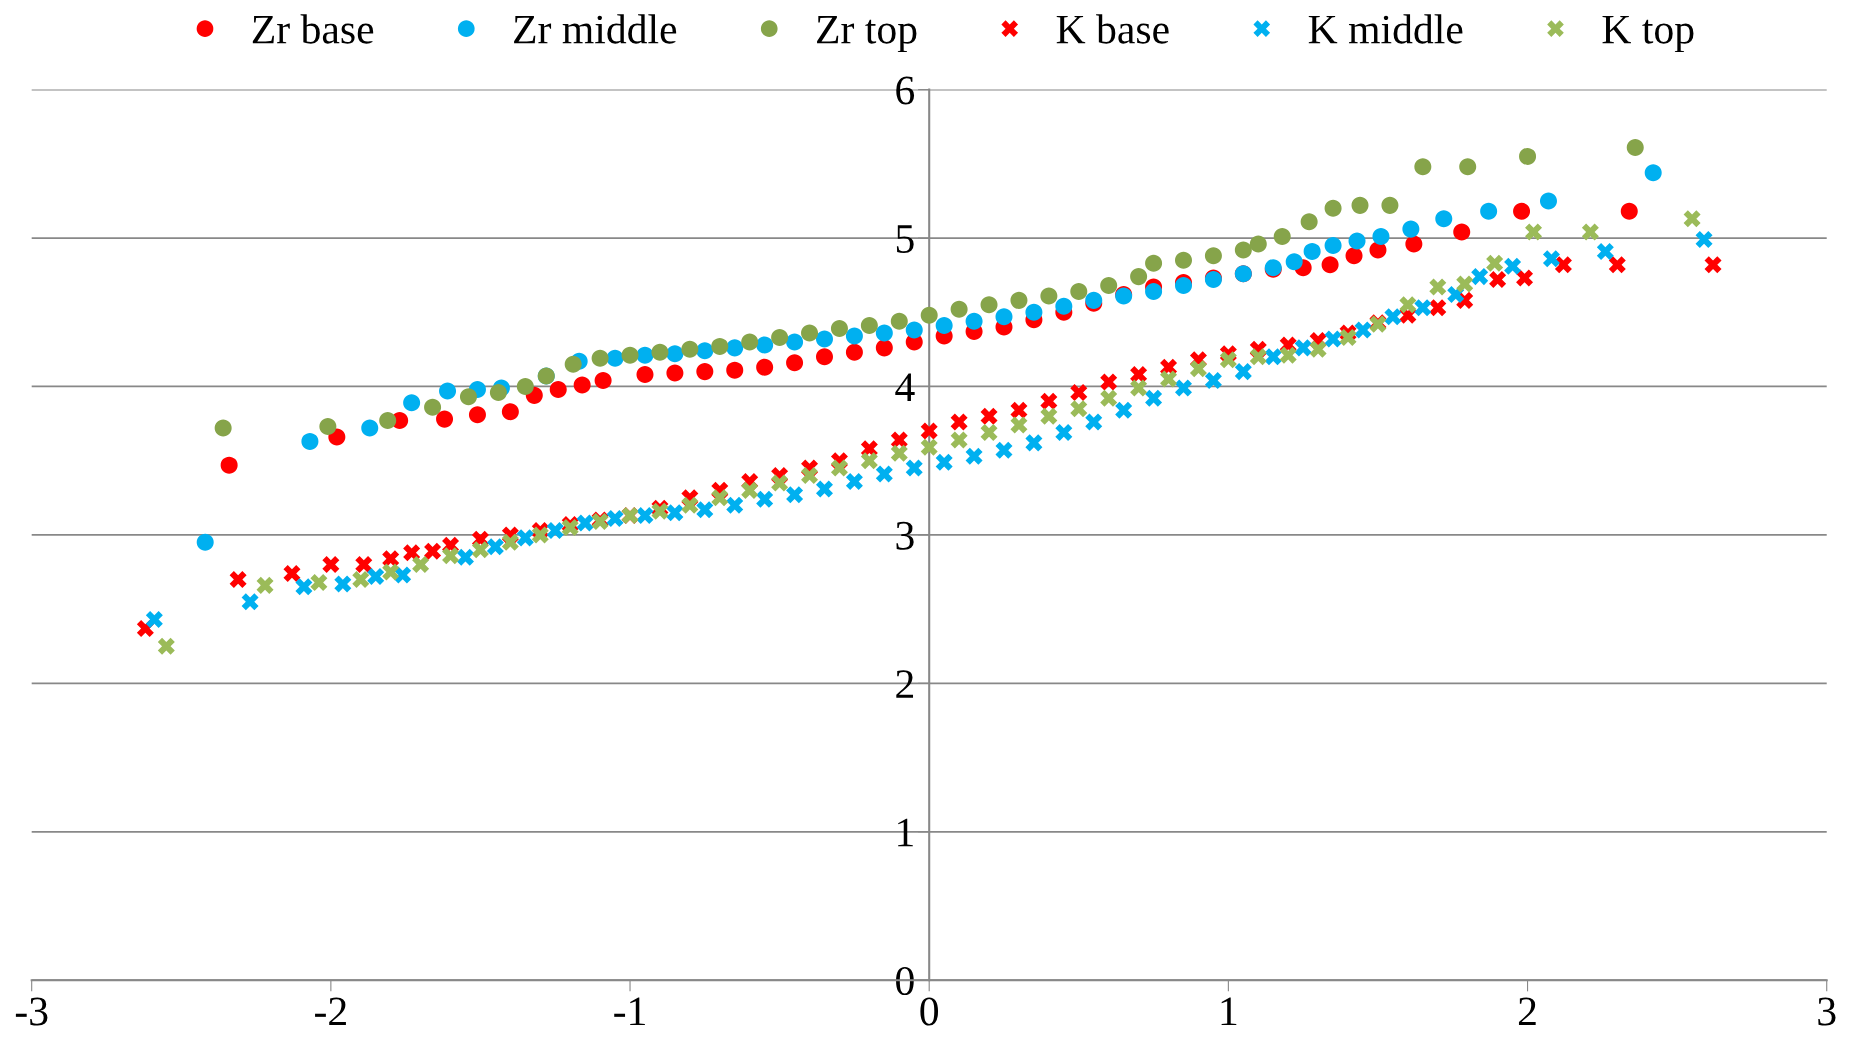 This screenshot has height=1054, width=1864. Describe the element at coordinates (905, 90) in the screenshot. I see `y-tick-label: 6` at that location.